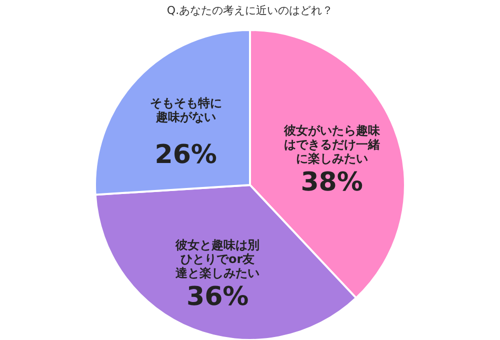 The width and height of the screenshot is (500, 340). Describe the element at coordinates (185, 155) in the screenshot. I see `data-label: 26%` at that location.